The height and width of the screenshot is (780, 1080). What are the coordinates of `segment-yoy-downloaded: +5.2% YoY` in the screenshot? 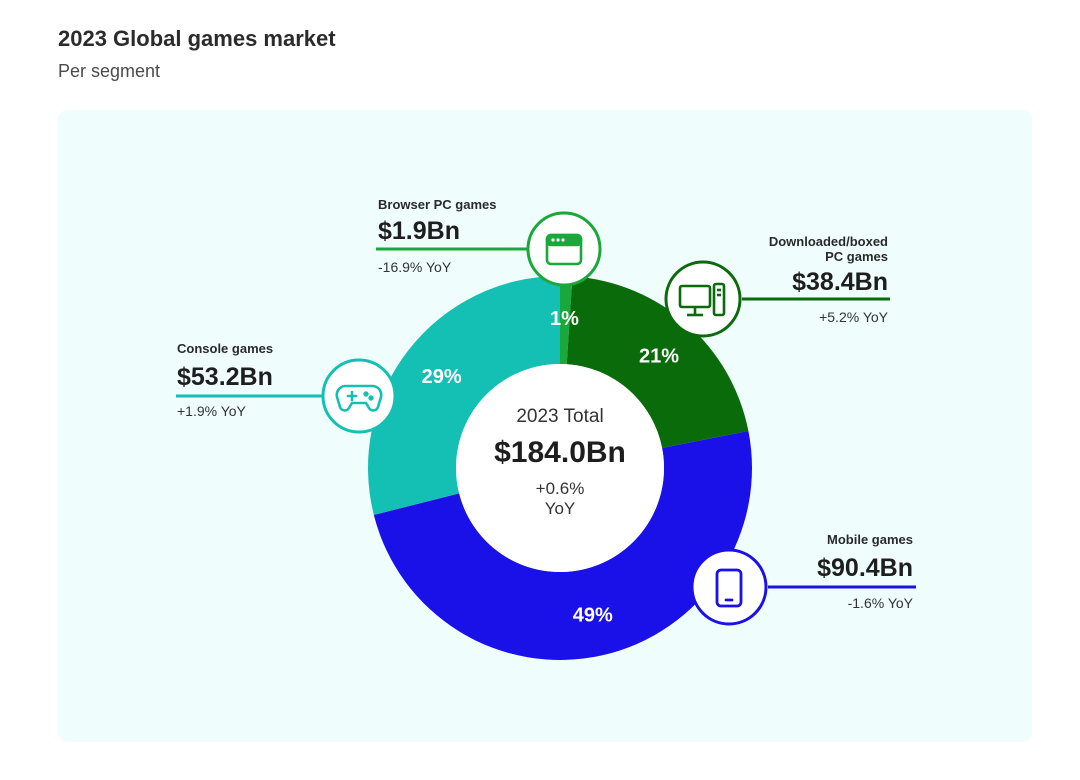 It's located at (854, 317).